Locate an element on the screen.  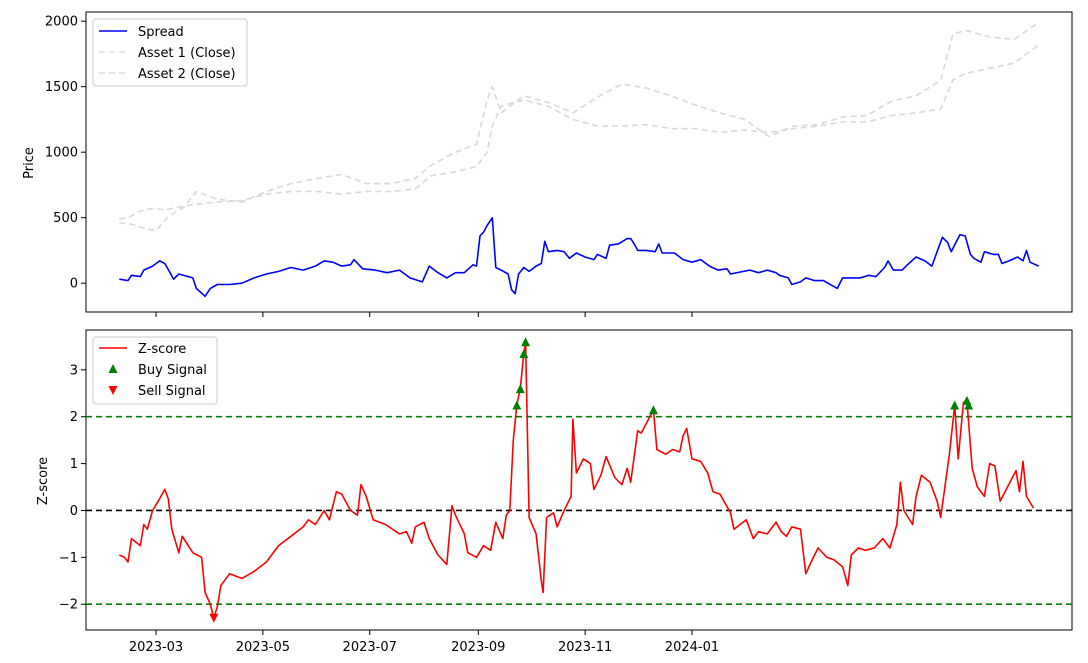
price-legend: Spread Asset 1 (Close) Asset 2 (Close) is located at coordinates (170, 52).